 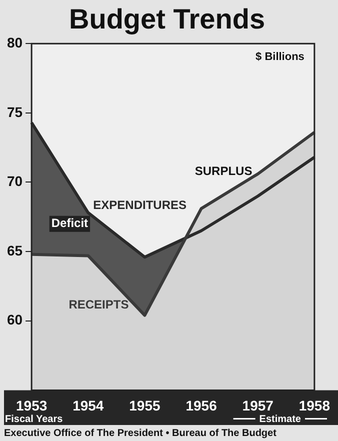 What do you see at coordinates (223, 171) in the screenshot?
I see `annotation: SURPLUS` at bounding box center [223, 171].